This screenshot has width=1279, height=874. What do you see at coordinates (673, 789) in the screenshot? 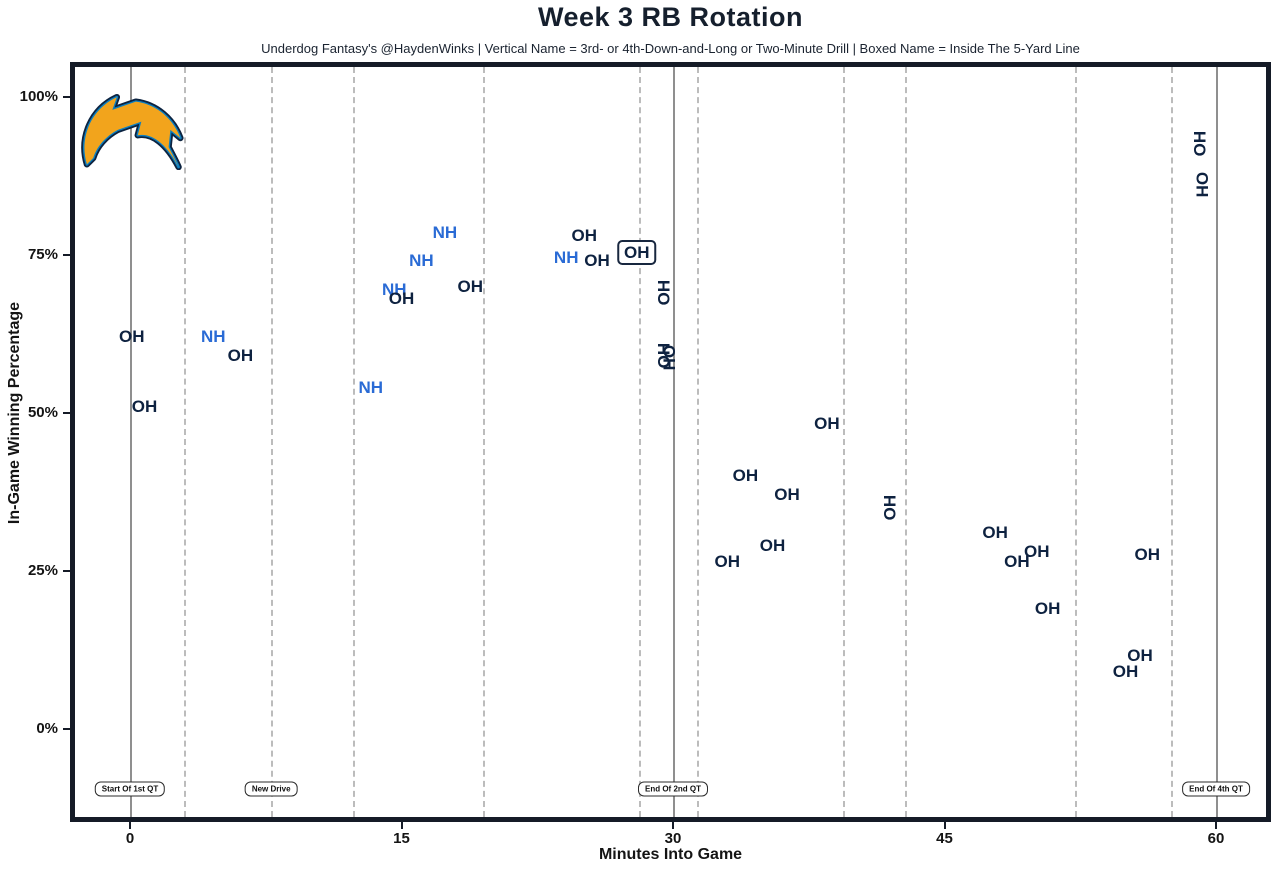
I see `quarter-flag-label: End Of 2nd QT` at bounding box center [673, 789].